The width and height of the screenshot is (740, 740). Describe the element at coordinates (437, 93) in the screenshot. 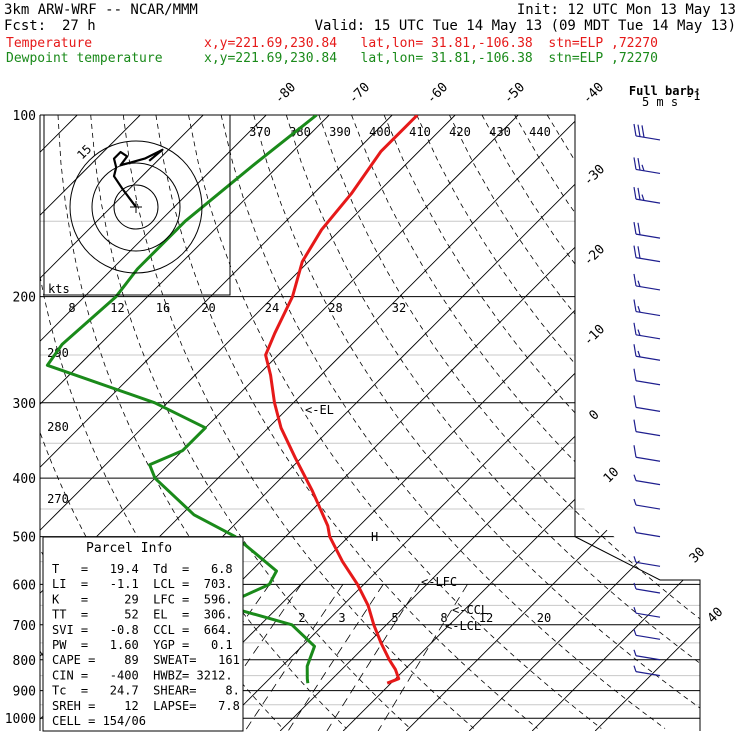

I see `isotherm-label--60: -60` at that location.